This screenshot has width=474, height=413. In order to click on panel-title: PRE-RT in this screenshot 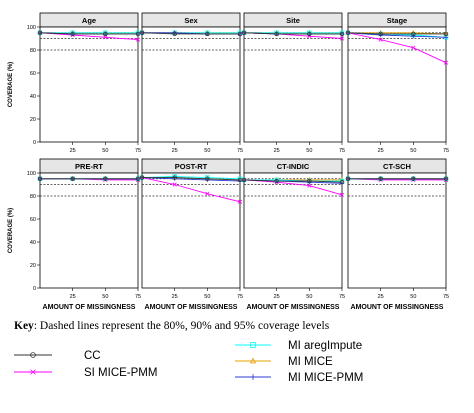, I will do `click(89, 166)`.